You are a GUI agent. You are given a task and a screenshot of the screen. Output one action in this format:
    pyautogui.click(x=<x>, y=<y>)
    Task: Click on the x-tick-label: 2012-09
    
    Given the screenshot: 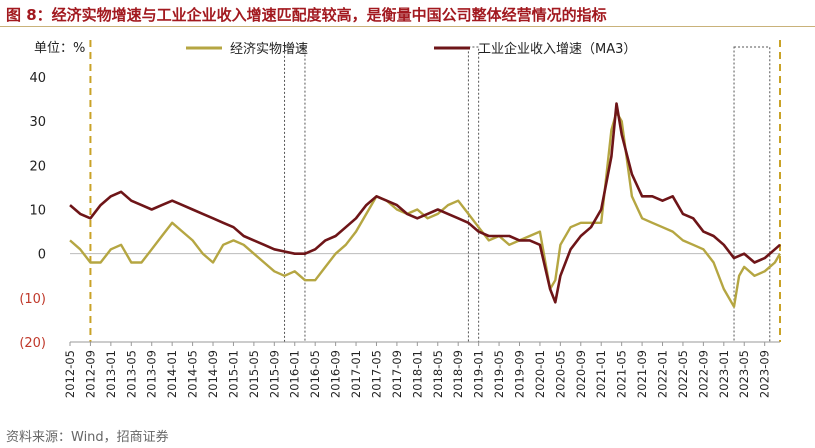 What is the action you would take?
    pyautogui.click(x=90, y=374)
    